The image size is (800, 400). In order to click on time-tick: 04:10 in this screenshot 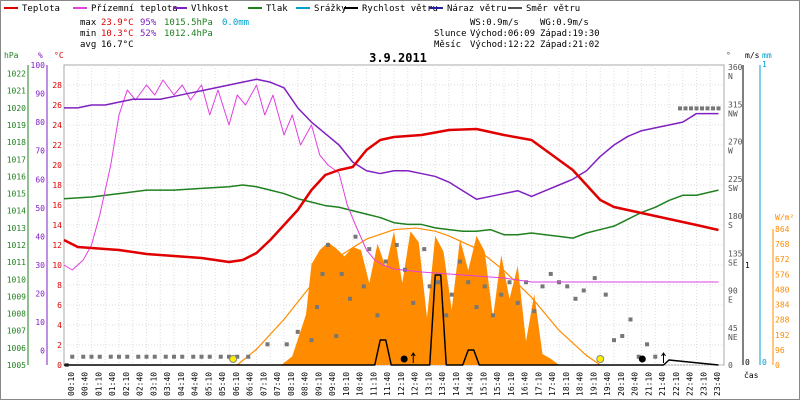, I will do `click(181, 384)`.